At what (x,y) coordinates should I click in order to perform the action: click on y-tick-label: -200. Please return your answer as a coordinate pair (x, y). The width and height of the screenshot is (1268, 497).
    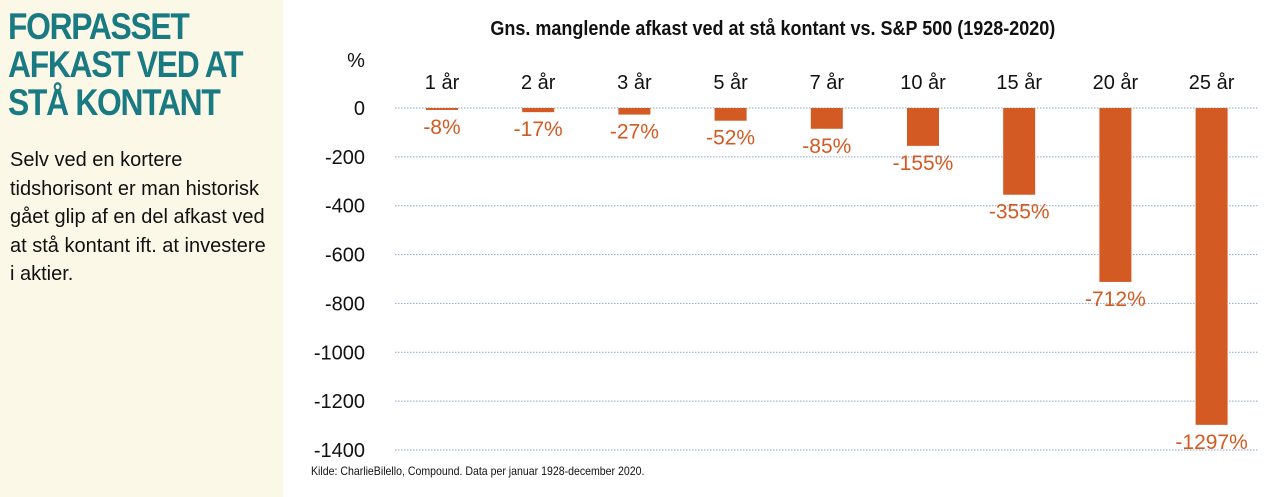
    Looking at the image, I should click on (345, 158).